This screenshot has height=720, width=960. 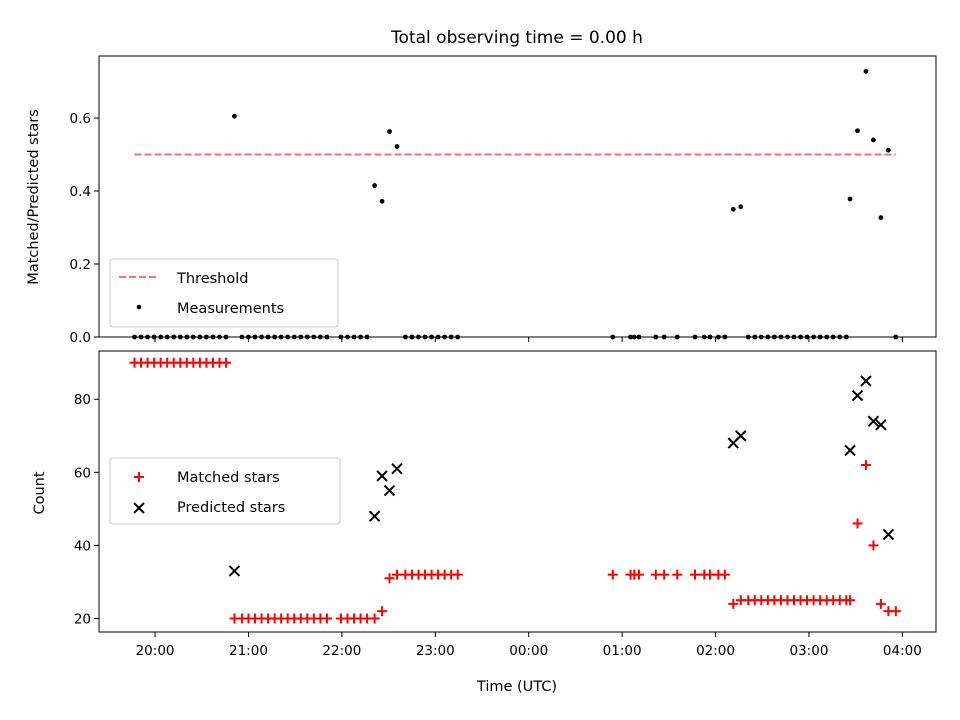 I want to click on y-tick-label: 0.2, so click(x=80, y=265).